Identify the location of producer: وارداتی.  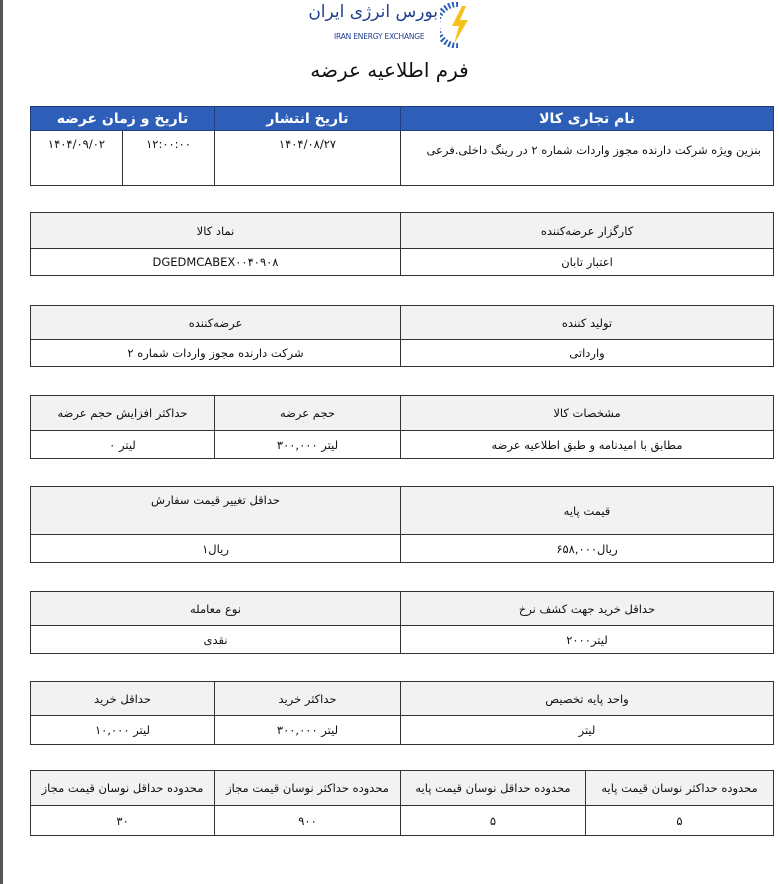
(587, 353).